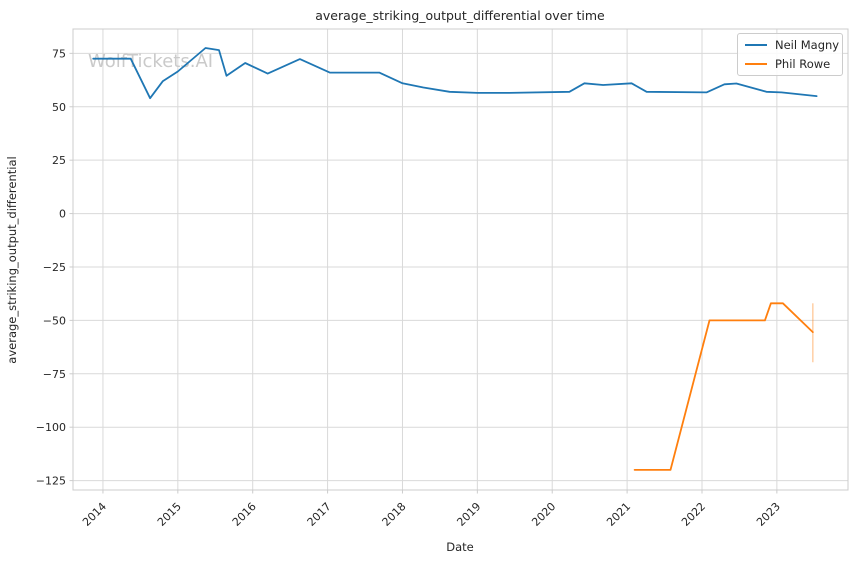 This screenshot has height=561, width=858. Describe the element at coordinates (807, 45) in the screenshot. I see `legend-label: Neil Magny` at that location.